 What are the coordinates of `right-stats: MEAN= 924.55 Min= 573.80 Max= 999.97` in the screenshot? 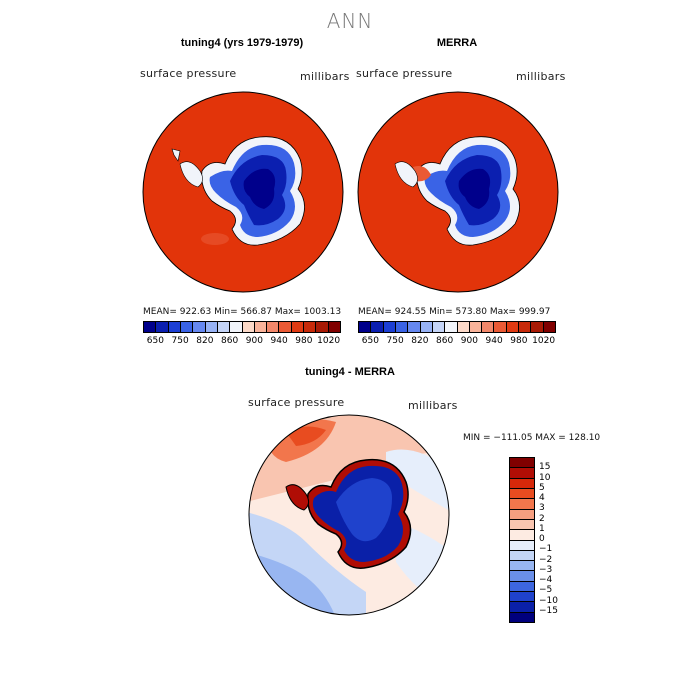 It's located at (454, 312).